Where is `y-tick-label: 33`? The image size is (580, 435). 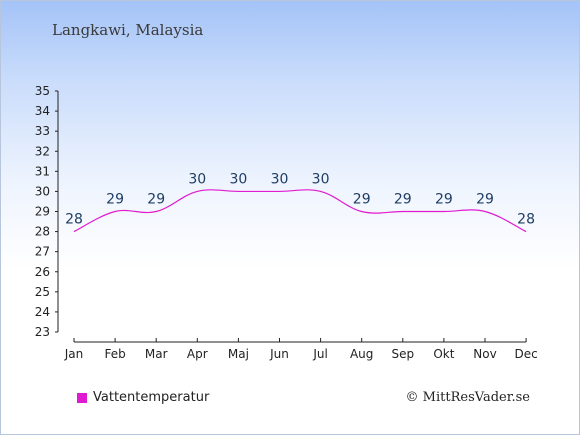 y-tick-label: 33 is located at coordinates (42, 131).